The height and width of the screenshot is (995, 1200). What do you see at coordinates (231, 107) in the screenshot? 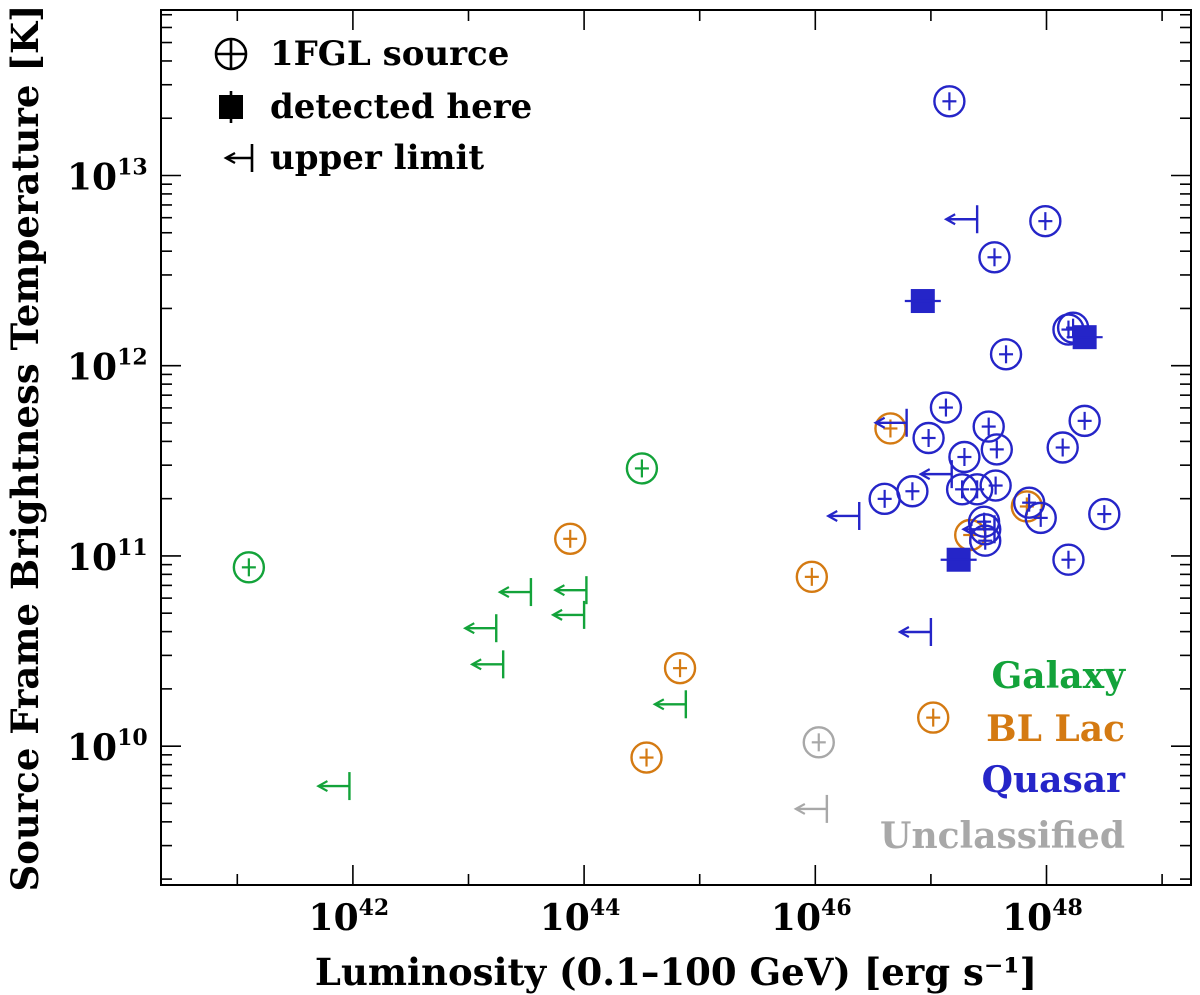
I see `filled-square-icon` at bounding box center [231, 107].